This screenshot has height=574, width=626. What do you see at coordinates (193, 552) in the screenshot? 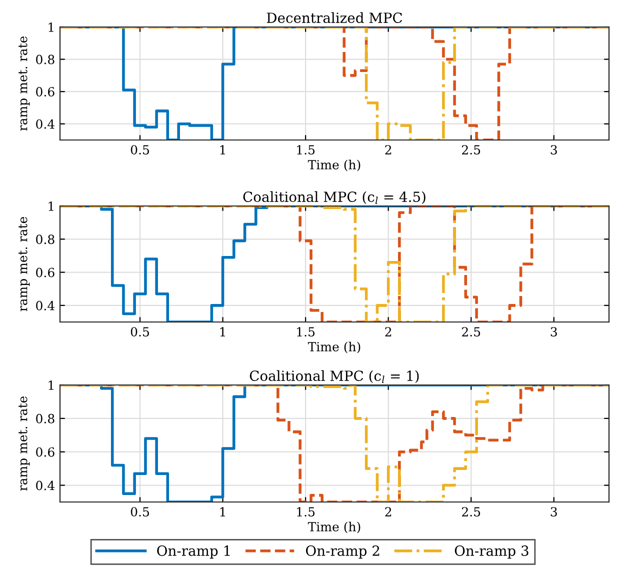
I see `legend-label: On-ramp 1` at bounding box center [193, 552].